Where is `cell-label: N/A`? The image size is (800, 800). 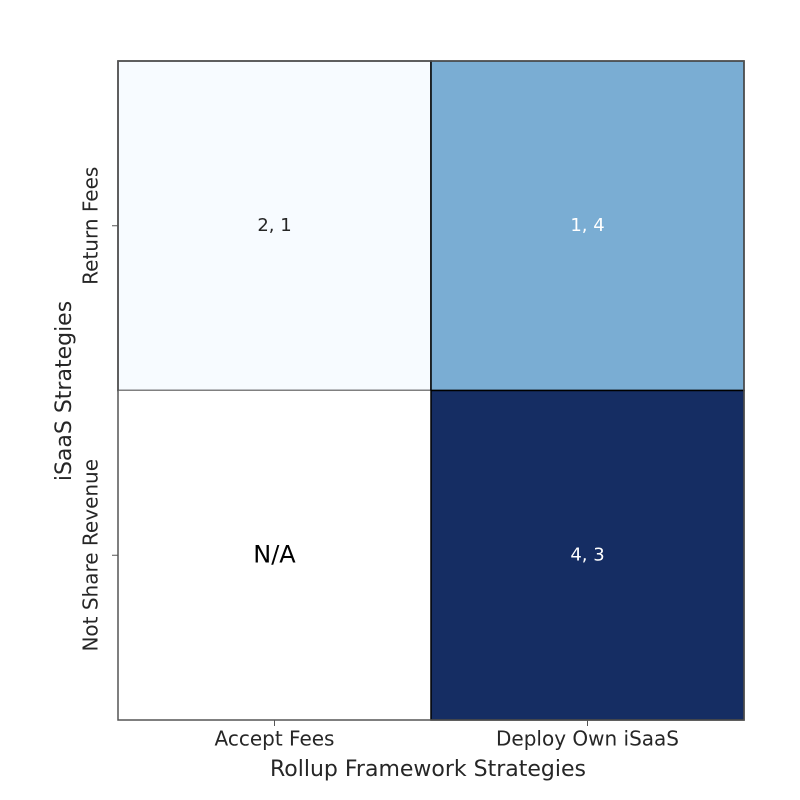 cell-label: N/A is located at coordinates (274, 554).